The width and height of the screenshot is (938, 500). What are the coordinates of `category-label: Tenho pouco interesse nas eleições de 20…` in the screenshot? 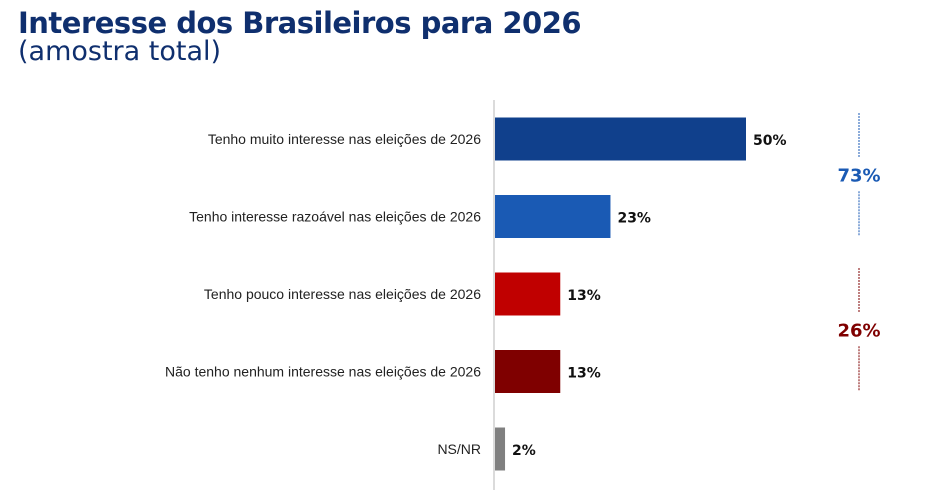 It's located at (342, 294).